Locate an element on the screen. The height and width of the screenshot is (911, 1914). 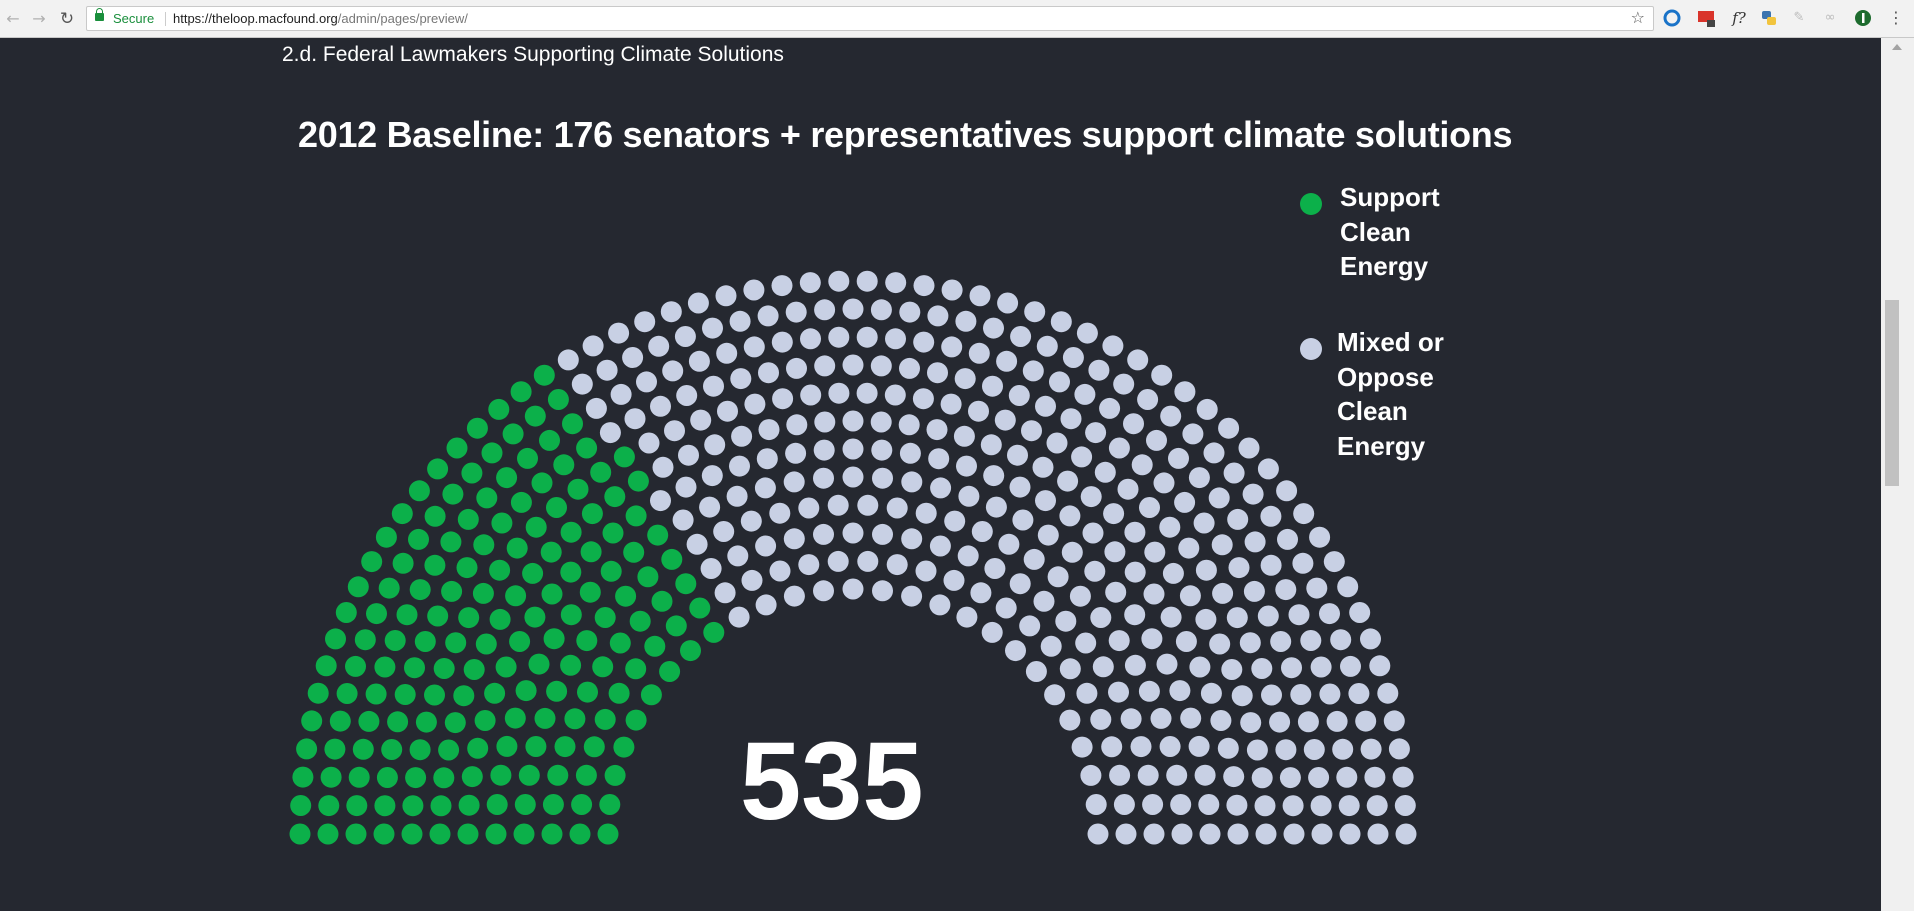
back-arrow-icon: ← is located at coordinates (13, 18).